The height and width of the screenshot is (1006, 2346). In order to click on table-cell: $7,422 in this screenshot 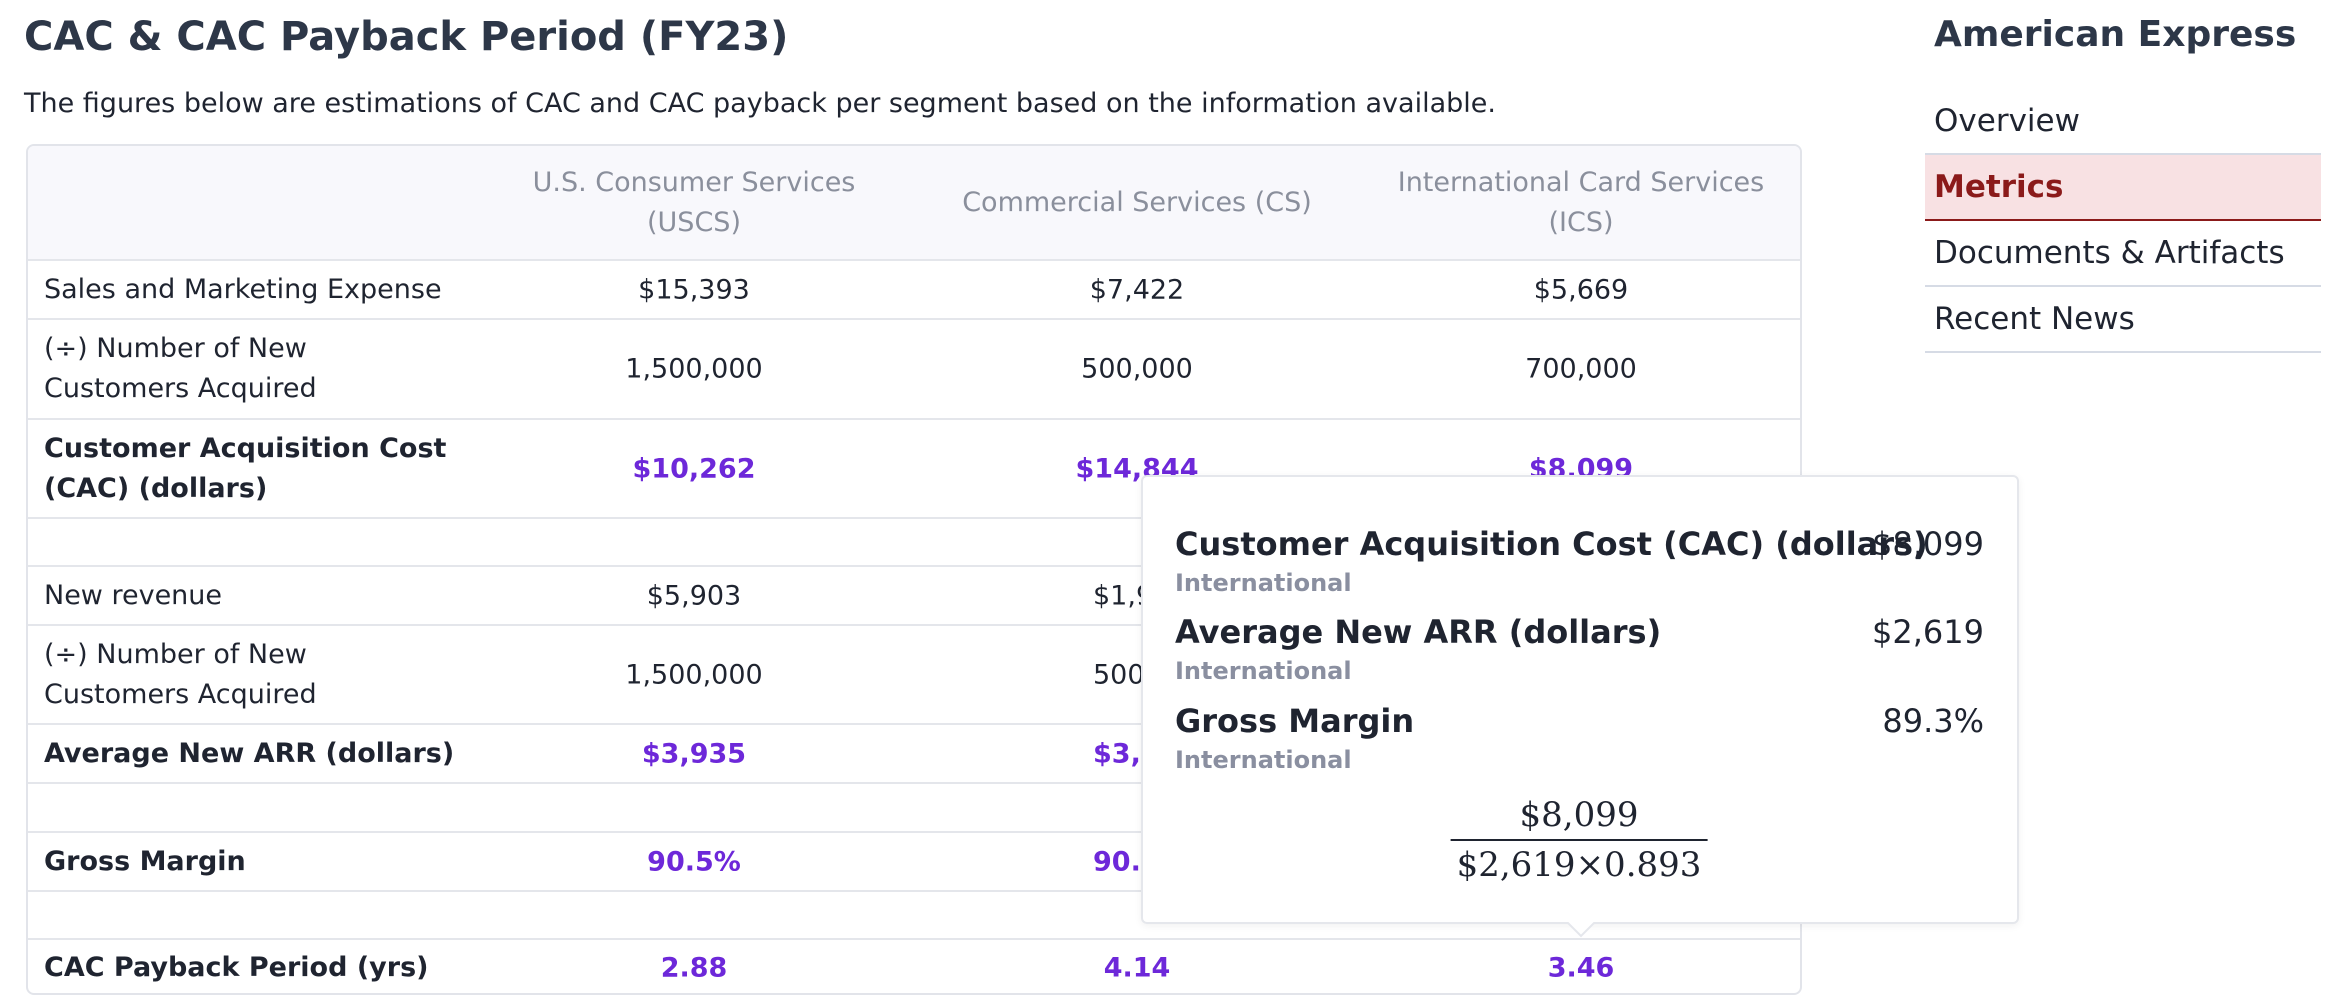, I will do `click(1137, 289)`.